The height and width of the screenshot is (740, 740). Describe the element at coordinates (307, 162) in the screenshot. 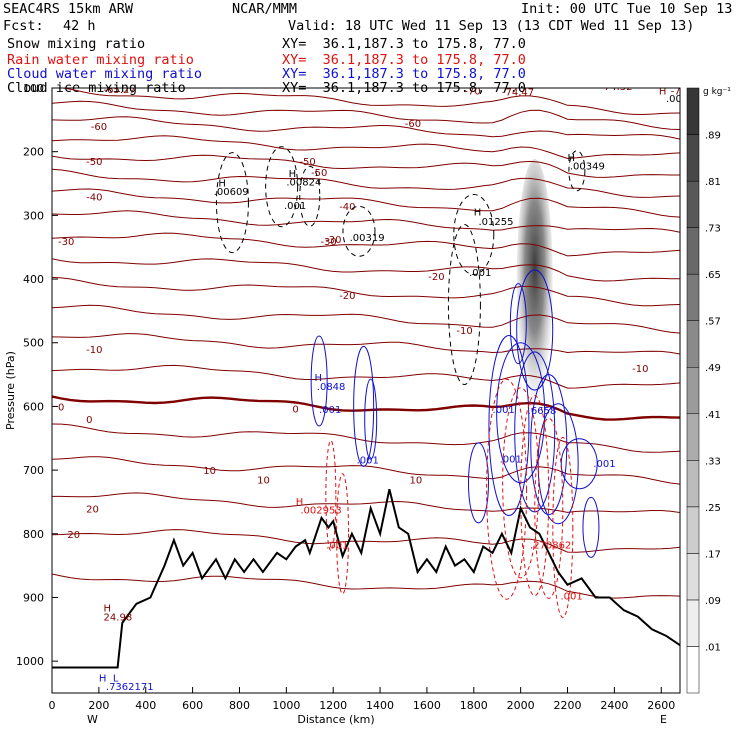

I see `isotherm-label: -50` at that location.